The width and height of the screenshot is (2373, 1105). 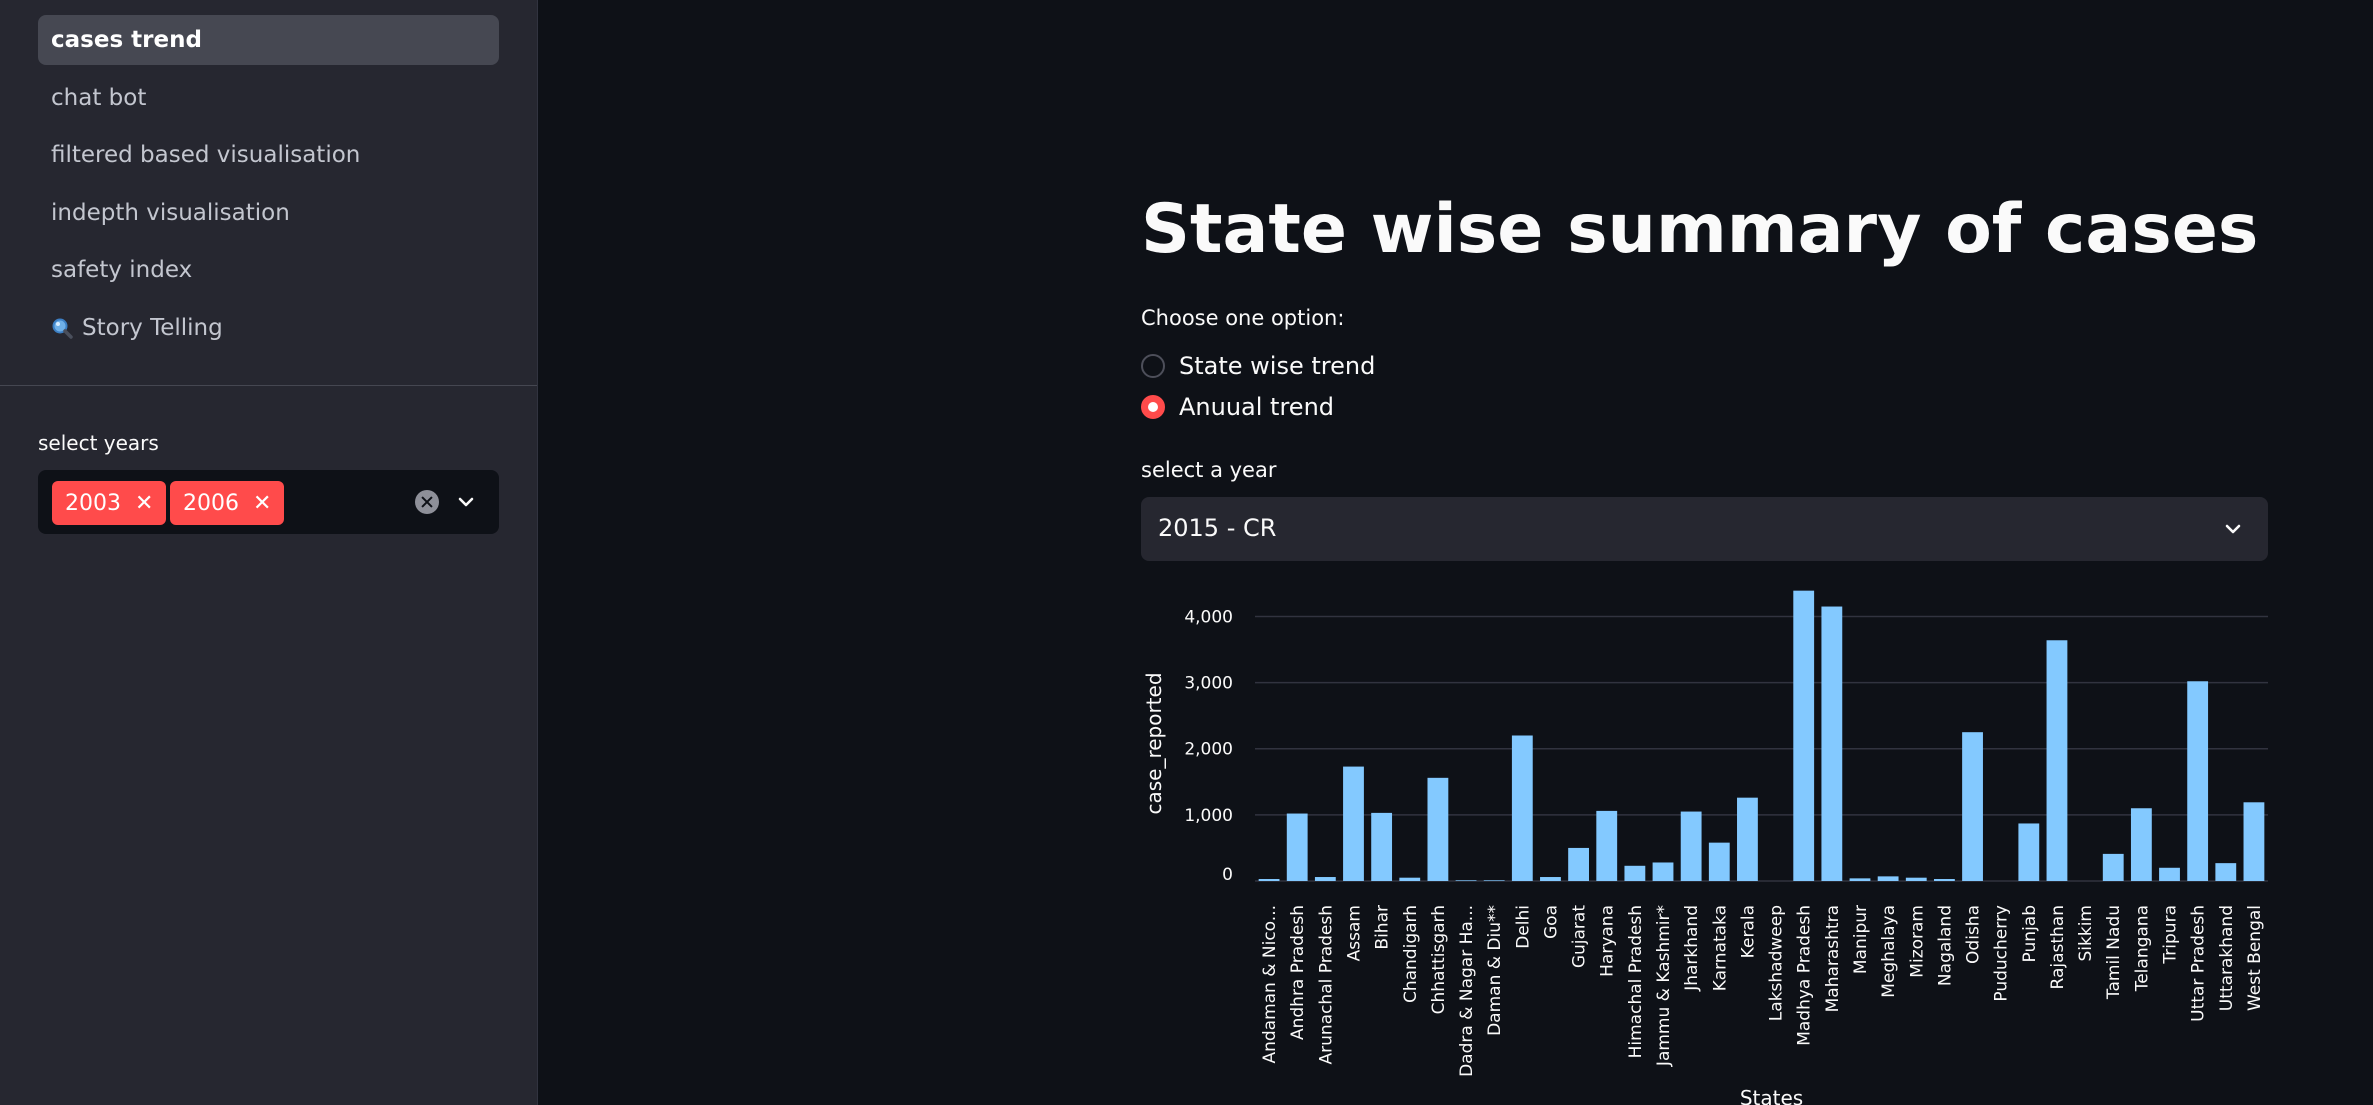 What do you see at coordinates (1208, 617) in the screenshot?
I see `y-tick-label: 4,000` at bounding box center [1208, 617].